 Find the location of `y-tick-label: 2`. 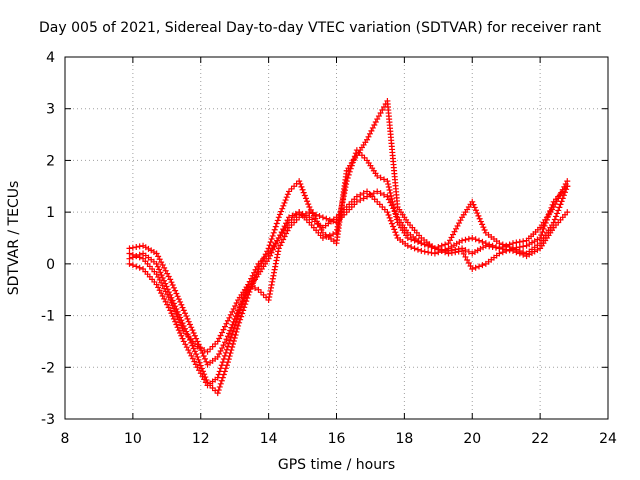

y-tick-label: 2 is located at coordinates (50, 161).